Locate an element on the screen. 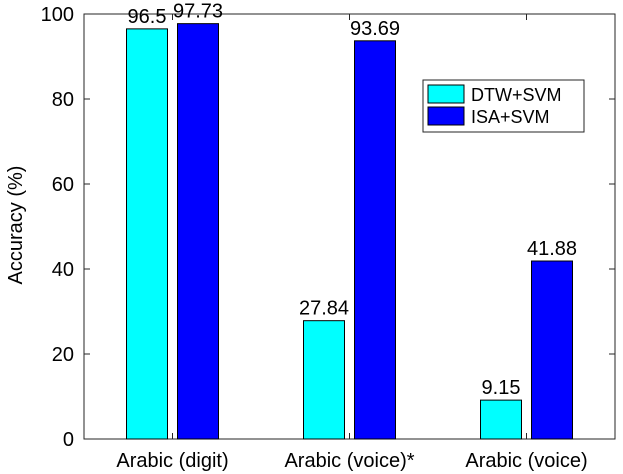 The width and height of the screenshot is (623, 474). x-tick-label: Arabic (voice) is located at coordinates (526, 461).